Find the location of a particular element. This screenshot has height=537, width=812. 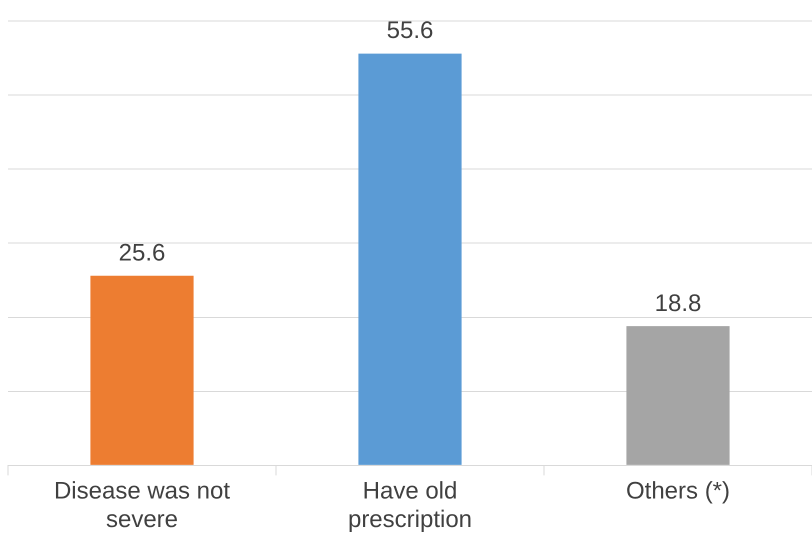

data-label: 55.6 is located at coordinates (410, 30).